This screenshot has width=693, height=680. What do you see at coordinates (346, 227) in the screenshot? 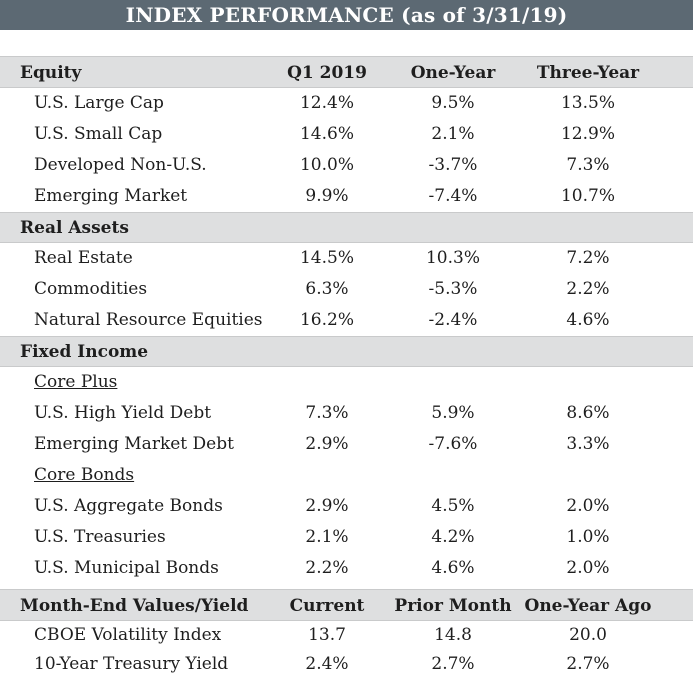
I see `real-assets-header-row: Real Assets` at bounding box center [346, 227].